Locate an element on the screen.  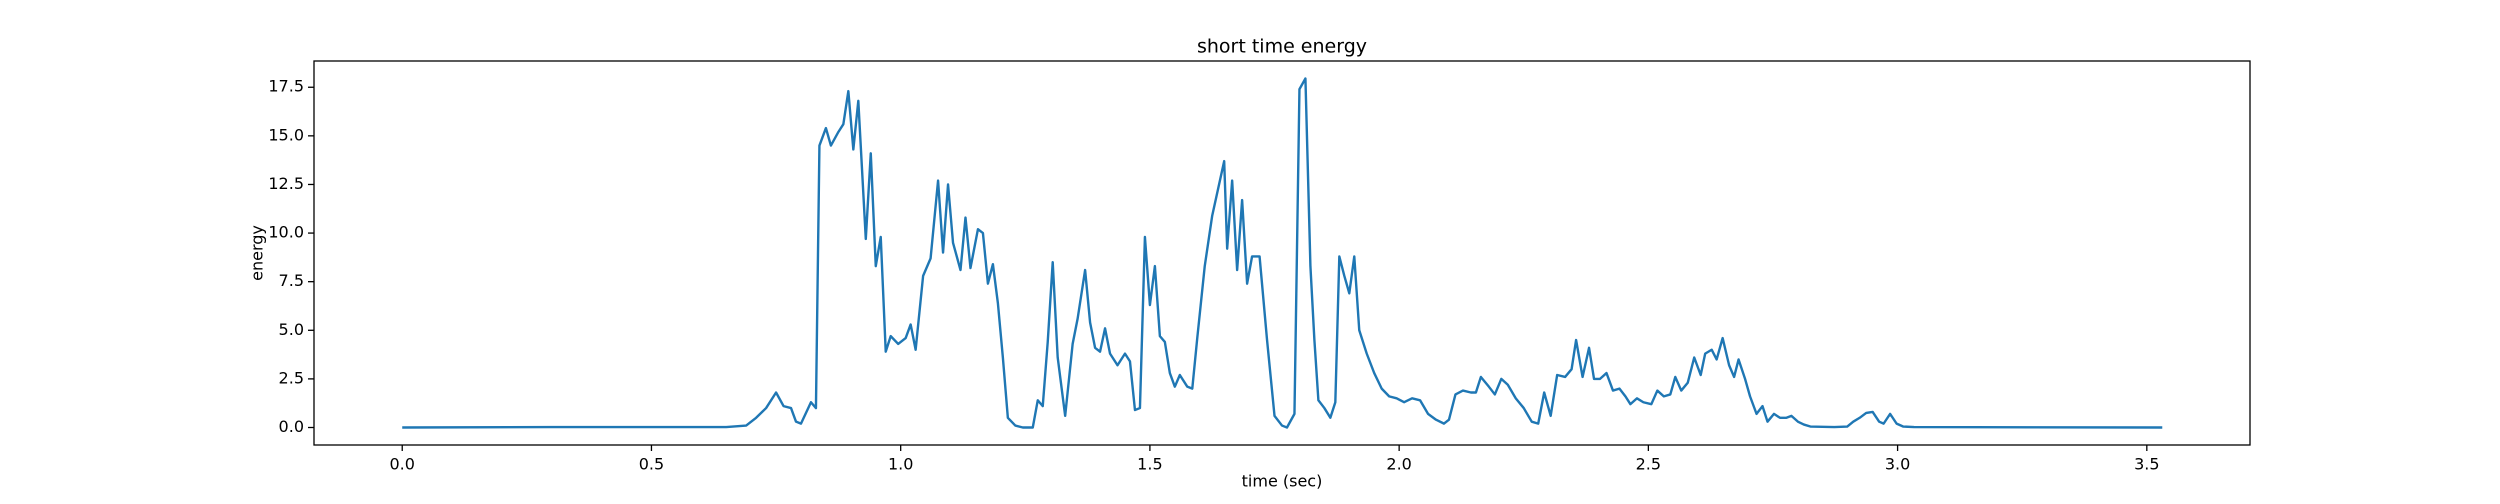
x-tick-label: 2.5 is located at coordinates (1648, 464).